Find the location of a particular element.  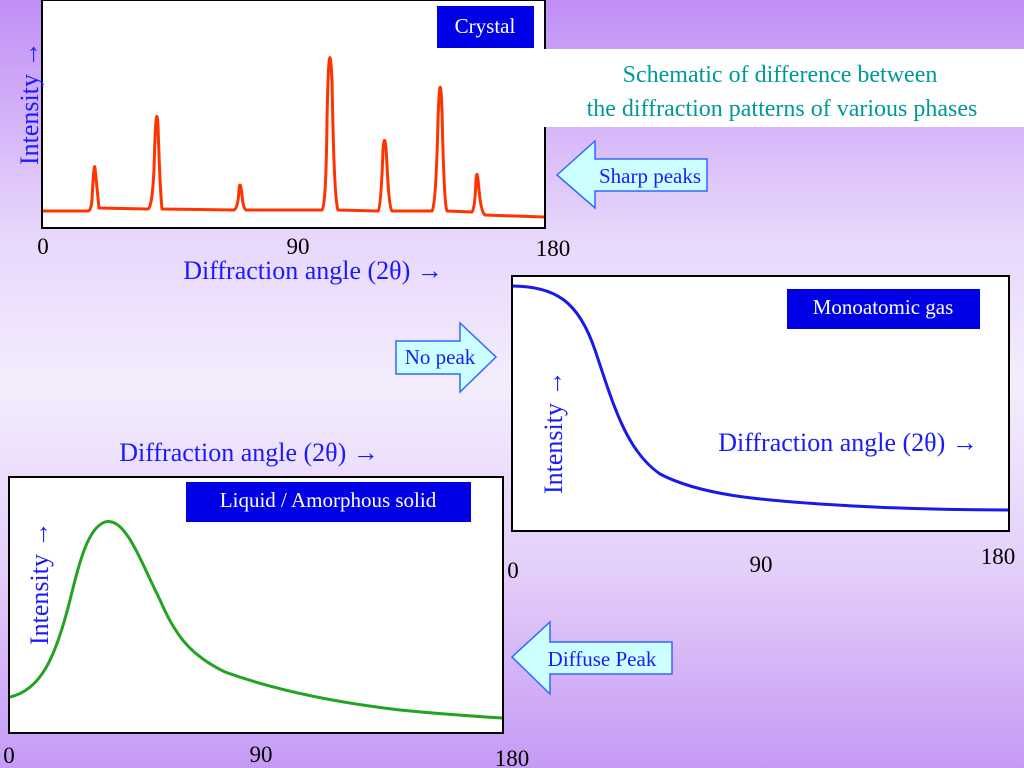

sharp-peaks-arrow is located at coordinates (631, 174).